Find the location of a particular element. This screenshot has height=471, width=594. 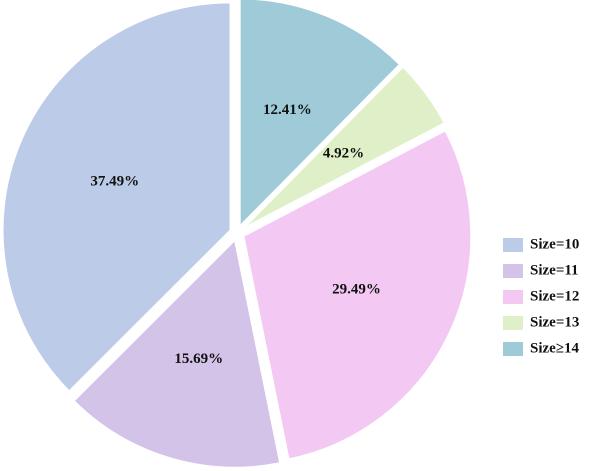

legend-label: Size=10 is located at coordinates (554, 244).